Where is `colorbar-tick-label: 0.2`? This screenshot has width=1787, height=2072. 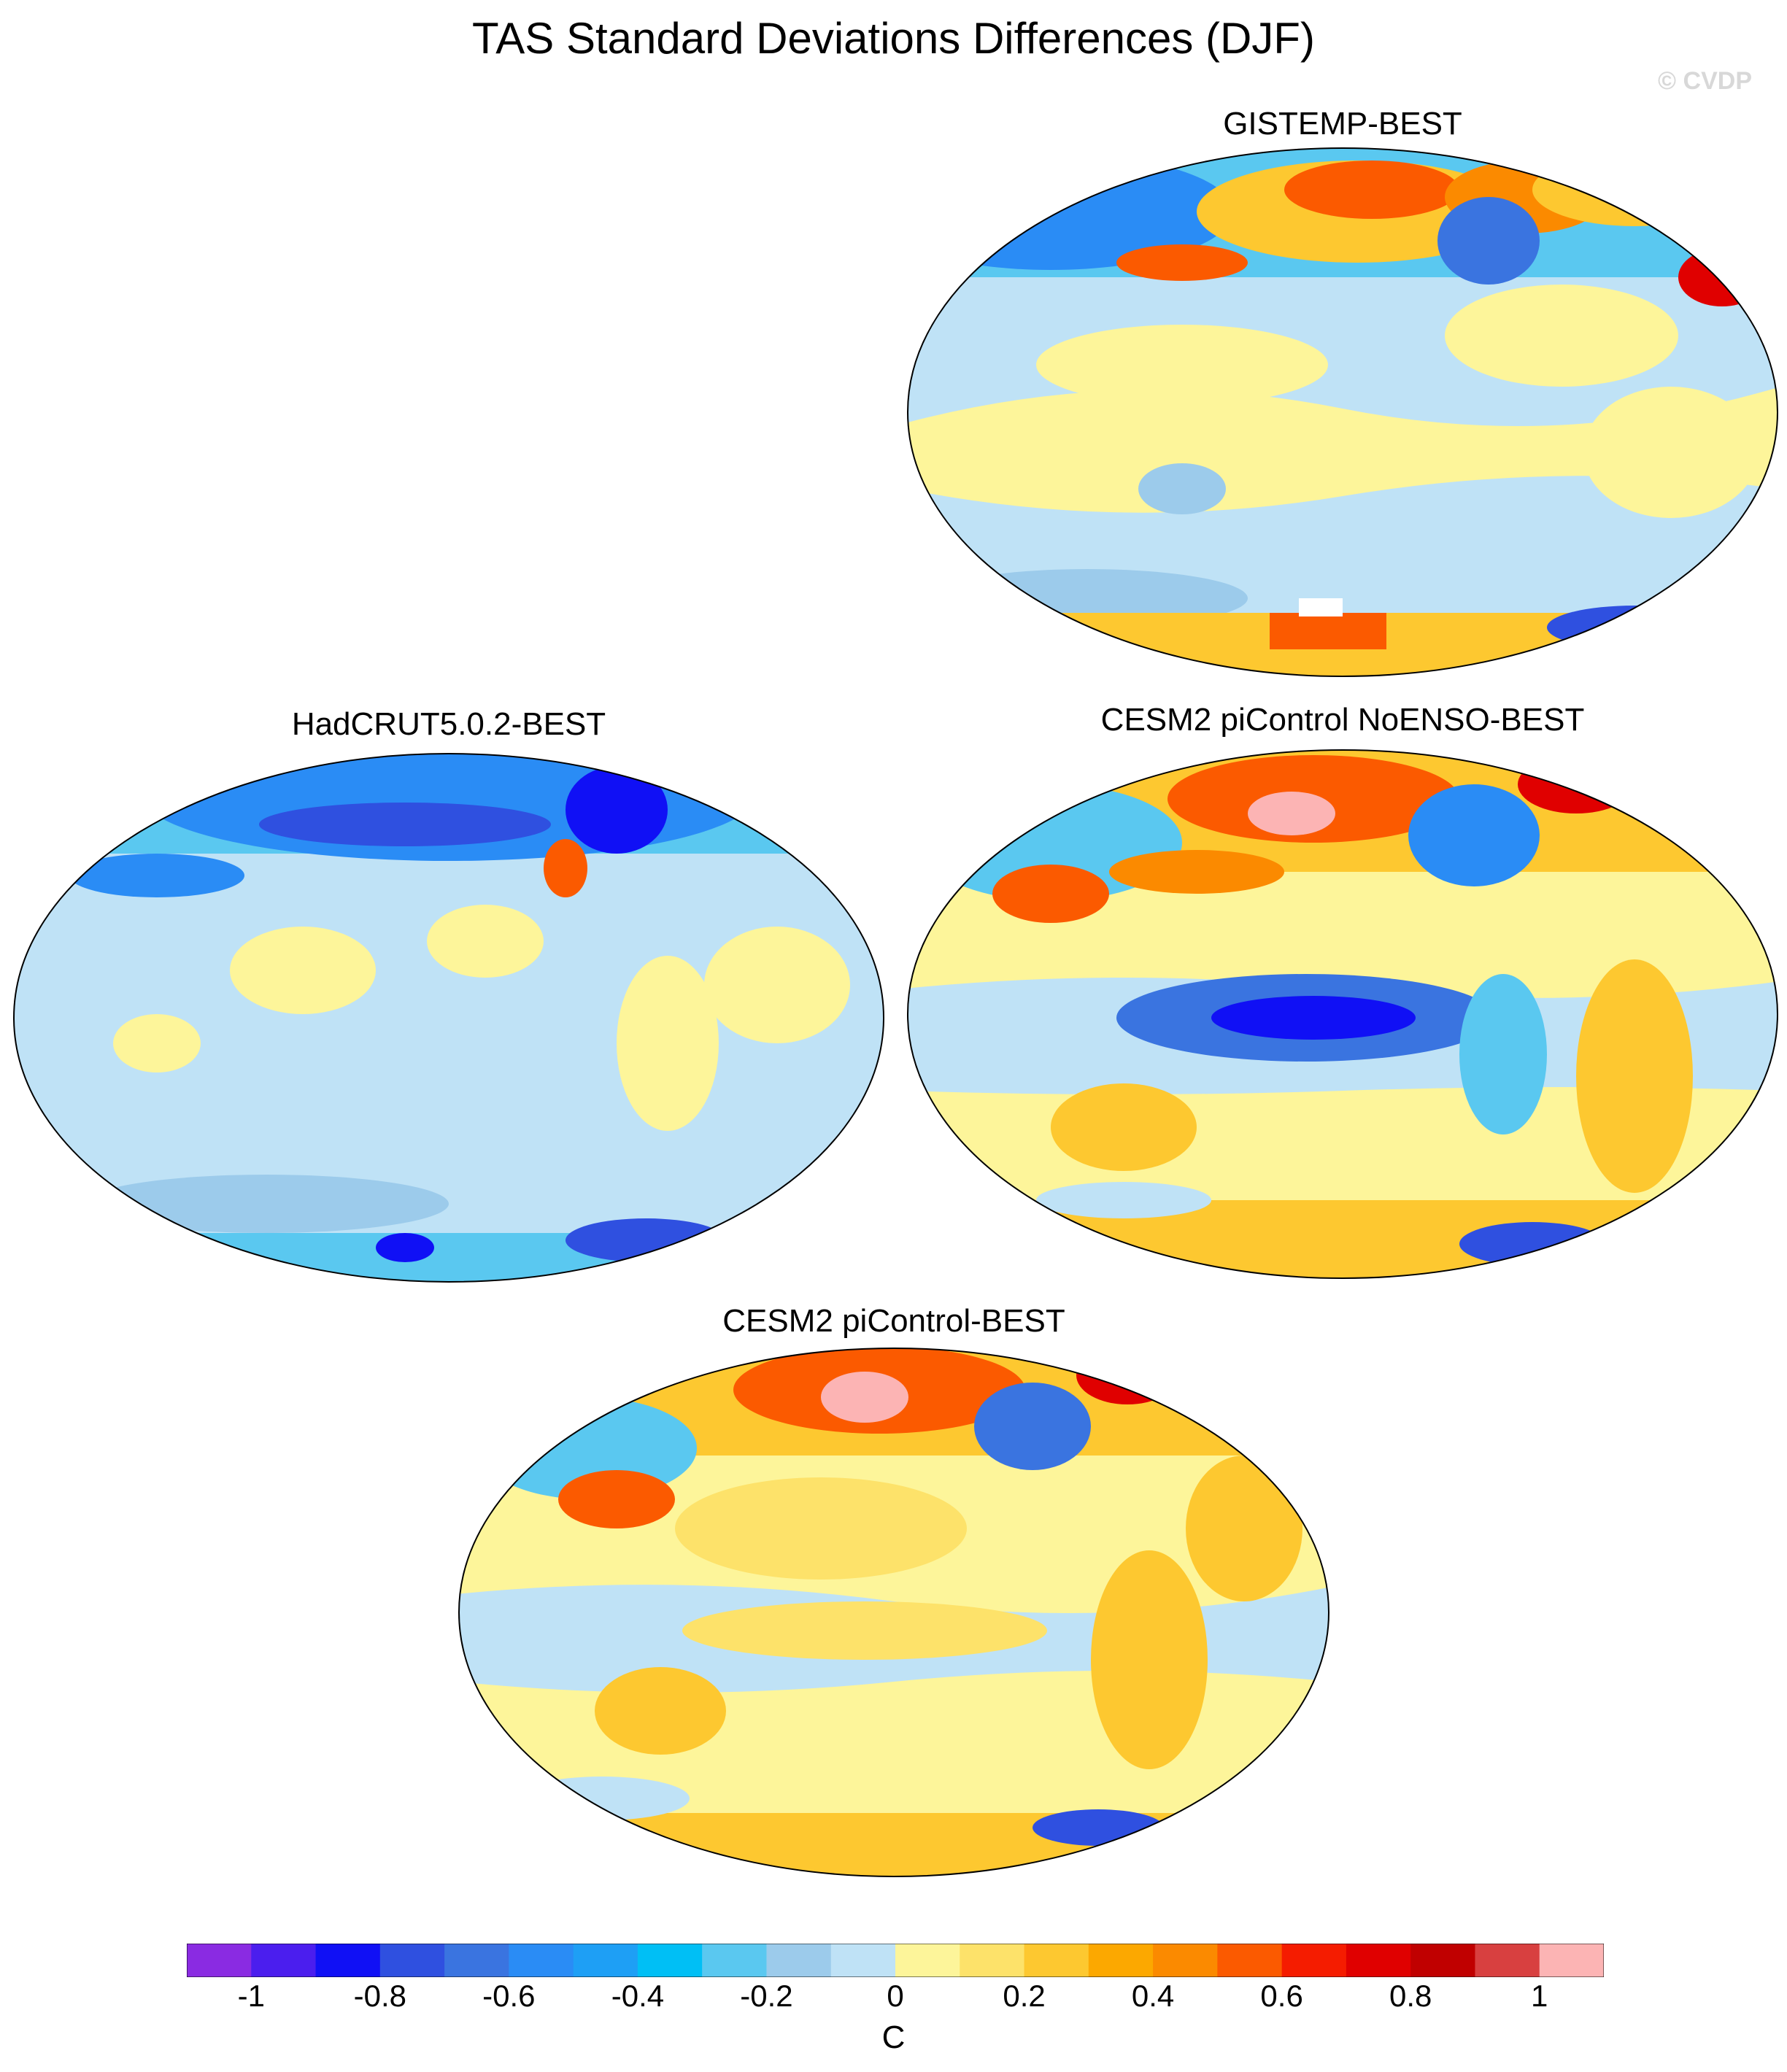 colorbar-tick-label: 0.2 is located at coordinates (1024, 1996).